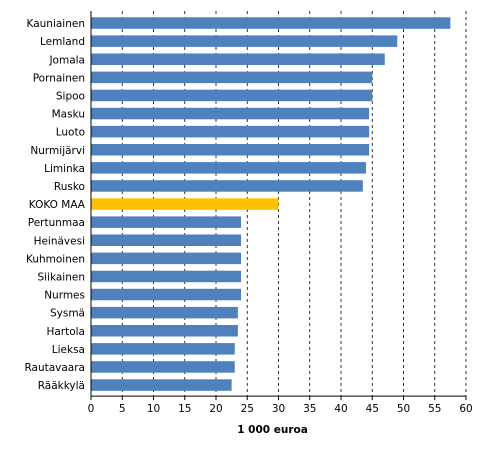  I want to click on category-label: Pertunmaa, so click(56, 223).